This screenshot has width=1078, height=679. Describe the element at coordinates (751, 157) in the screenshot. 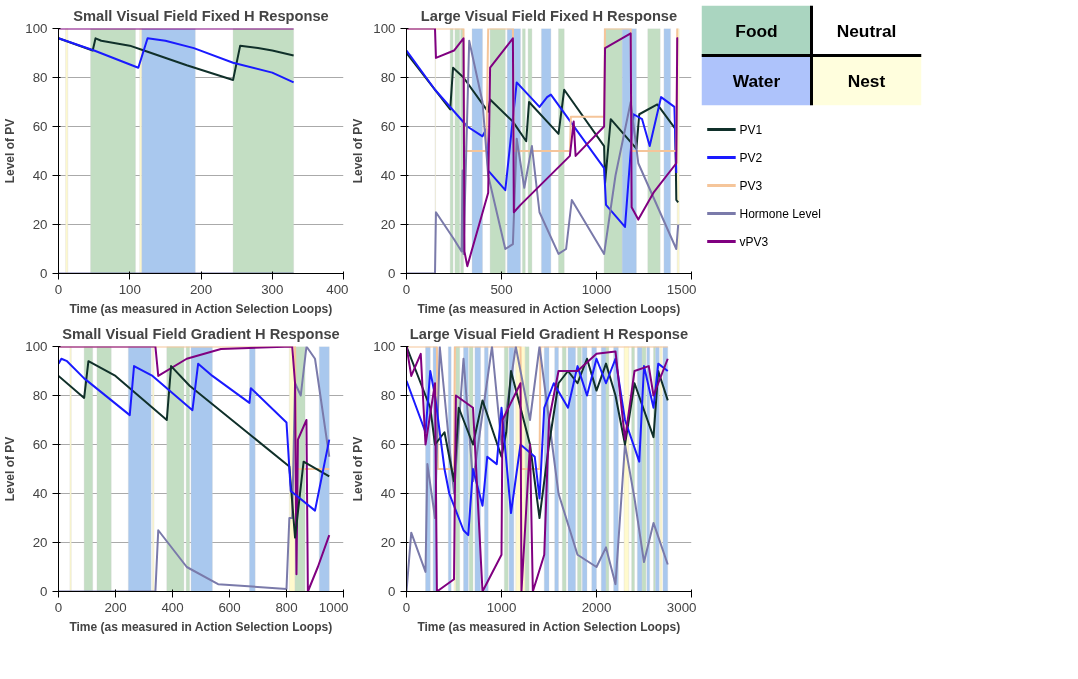

I see `legend-label: PV2` at that location.